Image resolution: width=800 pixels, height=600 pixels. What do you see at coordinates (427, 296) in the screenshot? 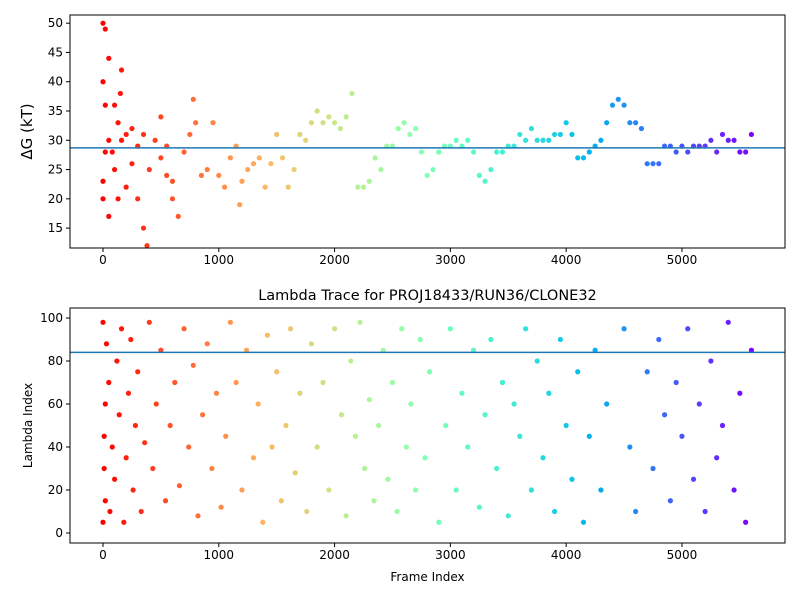
I see `chart-title: Lambda Trace for PROJ18433/RUN36/CLONE32` at bounding box center [427, 296].